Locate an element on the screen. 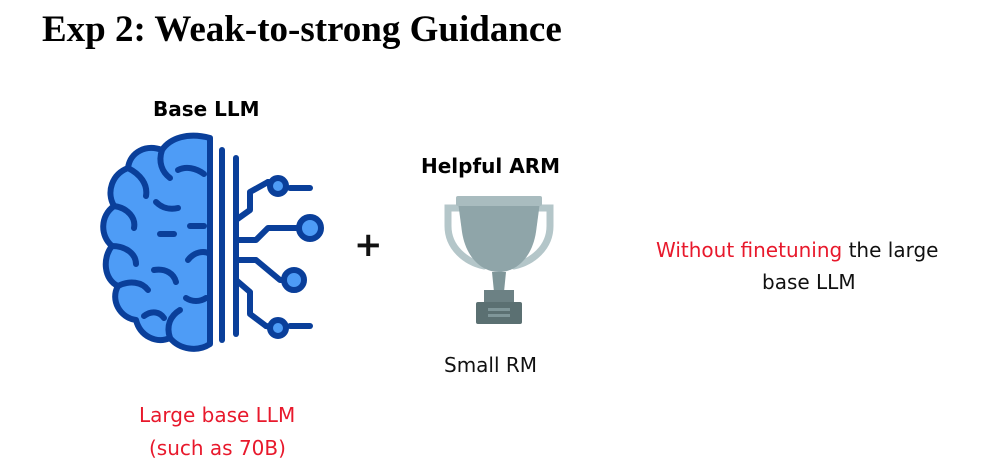 This screenshot has width=983, height=470. note-rest: the large is located at coordinates (890, 250).